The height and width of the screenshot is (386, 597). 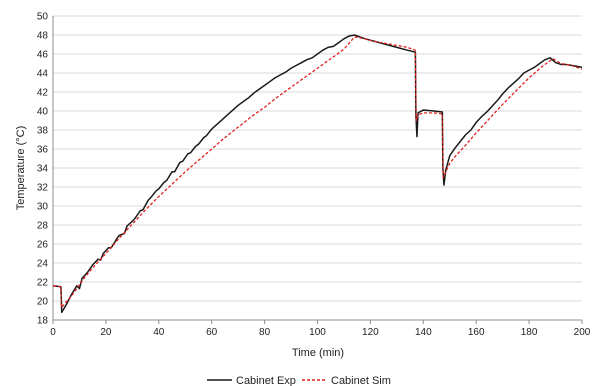 I want to click on y-tick-label-38: 38, so click(x=43, y=131).